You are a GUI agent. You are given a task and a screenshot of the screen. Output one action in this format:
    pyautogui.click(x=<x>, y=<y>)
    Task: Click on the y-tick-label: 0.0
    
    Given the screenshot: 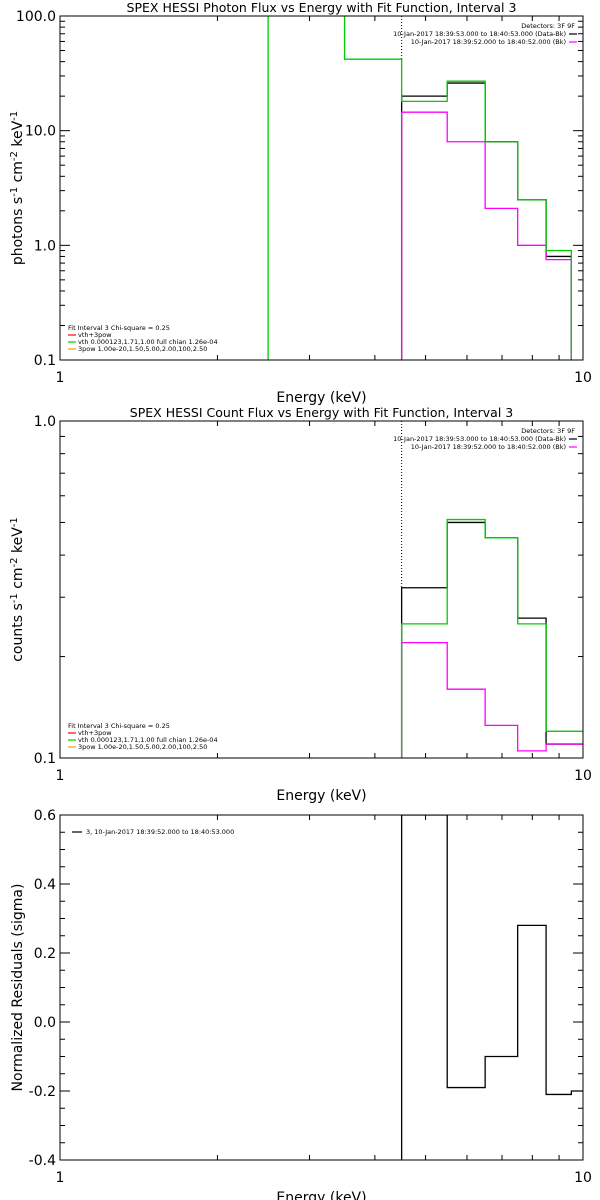 What is the action you would take?
    pyautogui.click(x=45, y=1023)
    